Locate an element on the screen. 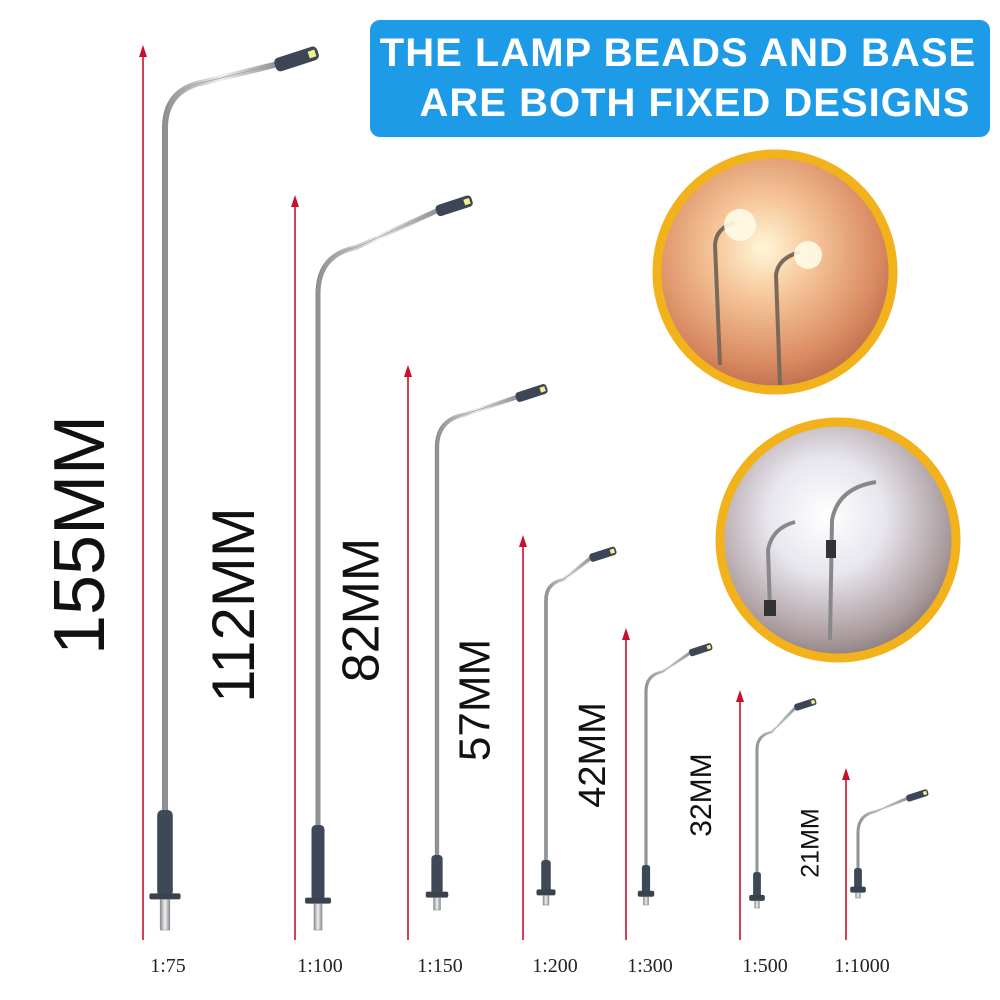 The image size is (1000, 1000). banner-line: ARE BOTH FIXED DESIGNS is located at coordinates (695, 103).